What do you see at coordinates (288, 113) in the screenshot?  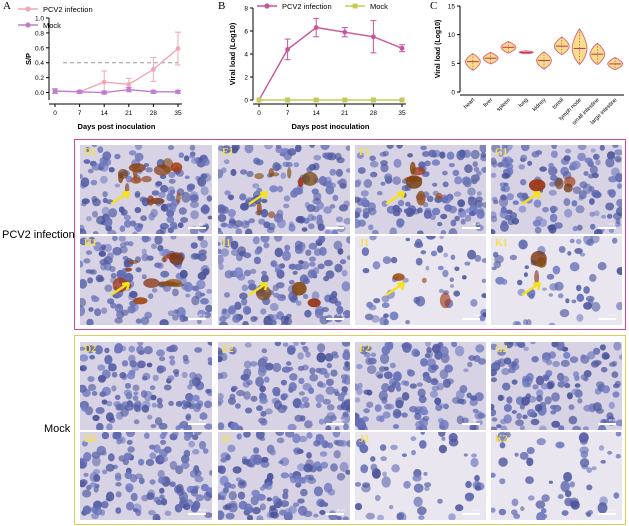 I see `x-tick-label: 7` at bounding box center [288, 113].